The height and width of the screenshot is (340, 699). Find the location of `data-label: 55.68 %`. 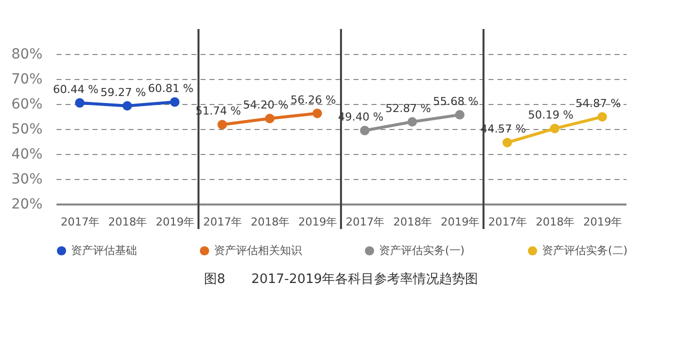

data-label: 55.68 % is located at coordinates (455, 101).